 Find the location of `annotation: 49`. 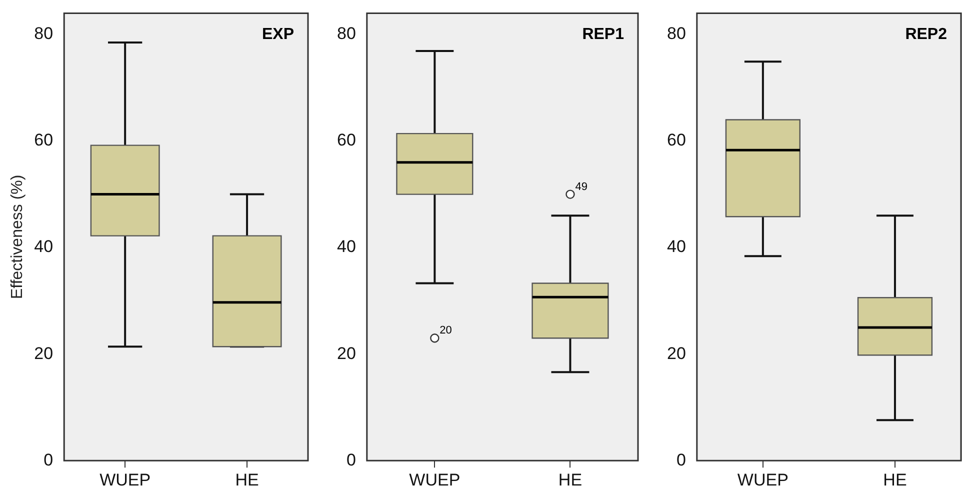

annotation: 49 is located at coordinates (581, 186).